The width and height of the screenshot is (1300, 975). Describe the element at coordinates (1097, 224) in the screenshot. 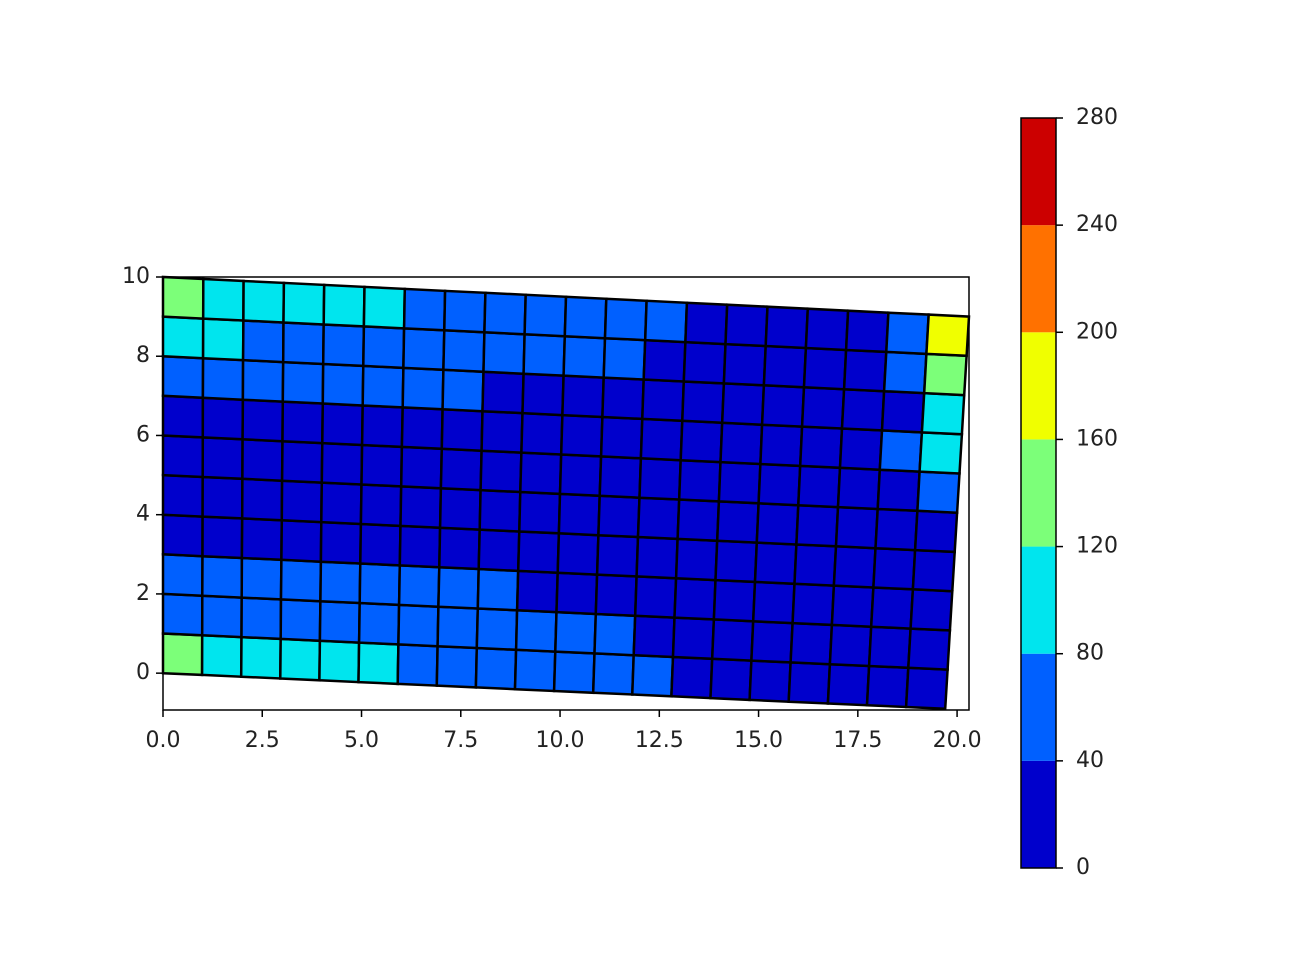

I see `colorbar-tick-label: 240` at that location.